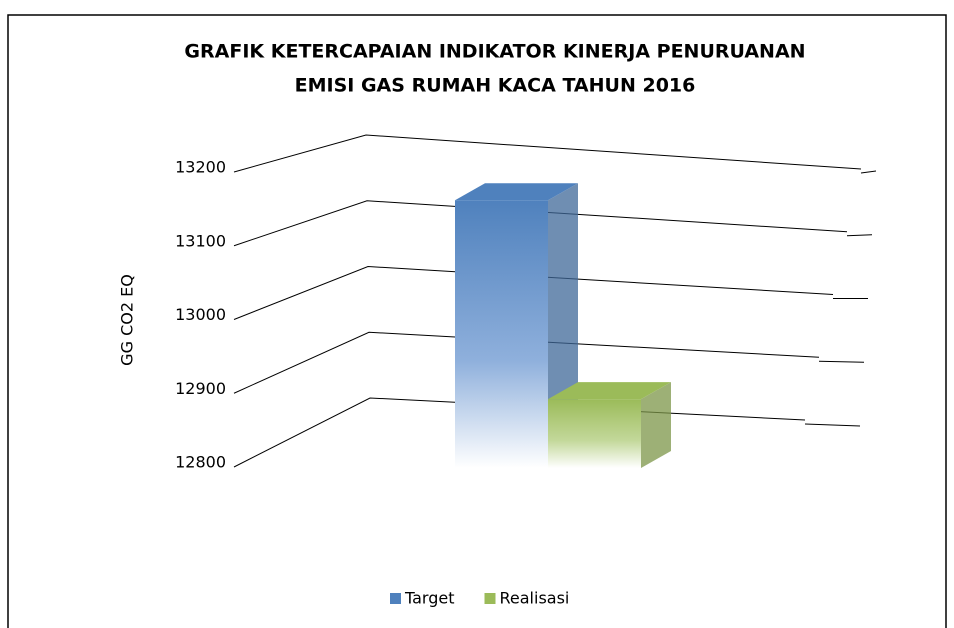 This screenshot has width=954, height=628. Describe the element at coordinates (200, 167) in the screenshot. I see `y-tick-label: 13200` at that location.